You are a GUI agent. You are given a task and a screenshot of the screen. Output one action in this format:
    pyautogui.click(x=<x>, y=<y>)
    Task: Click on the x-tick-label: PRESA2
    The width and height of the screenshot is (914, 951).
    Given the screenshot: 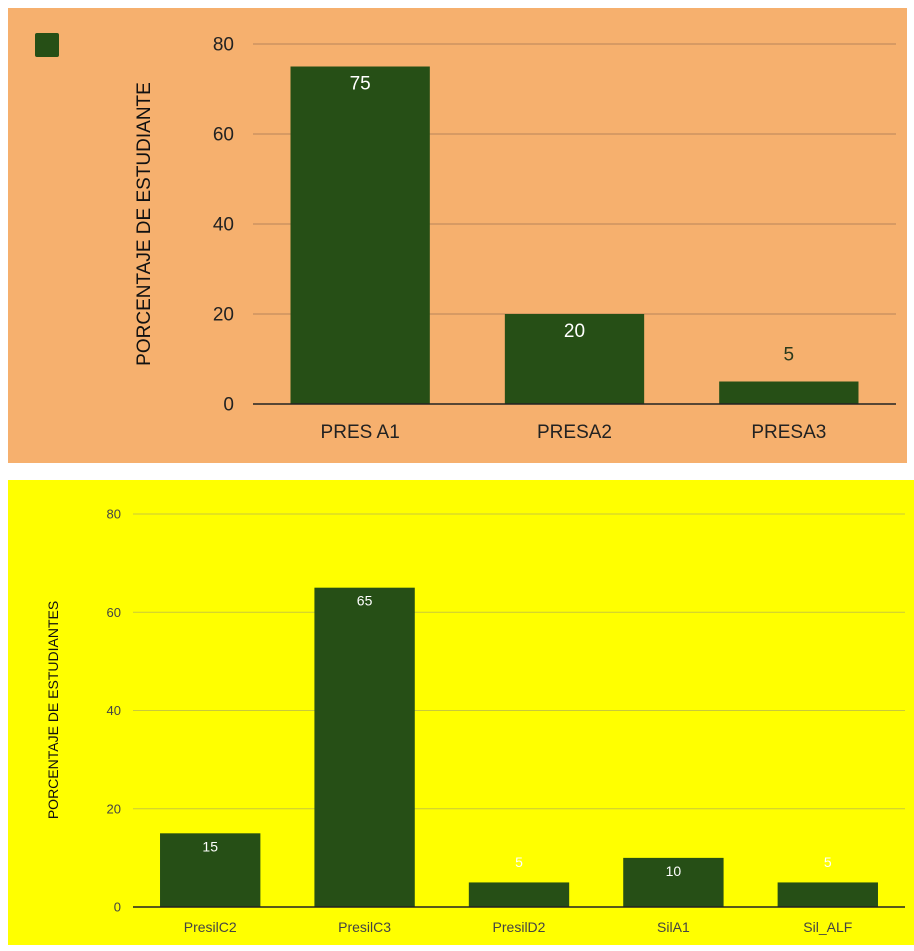 What is the action you would take?
    pyautogui.click(x=574, y=432)
    